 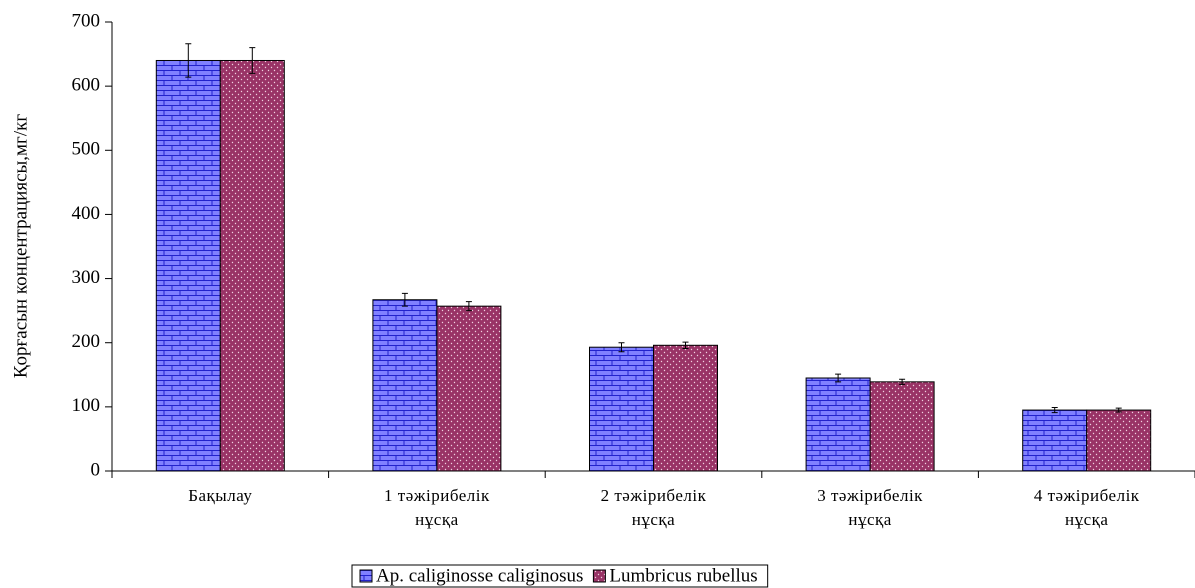 What do you see at coordinates (86, 277) in the screenshot?
I see `y-tick-label: 300` at bounding box center [86, 277].